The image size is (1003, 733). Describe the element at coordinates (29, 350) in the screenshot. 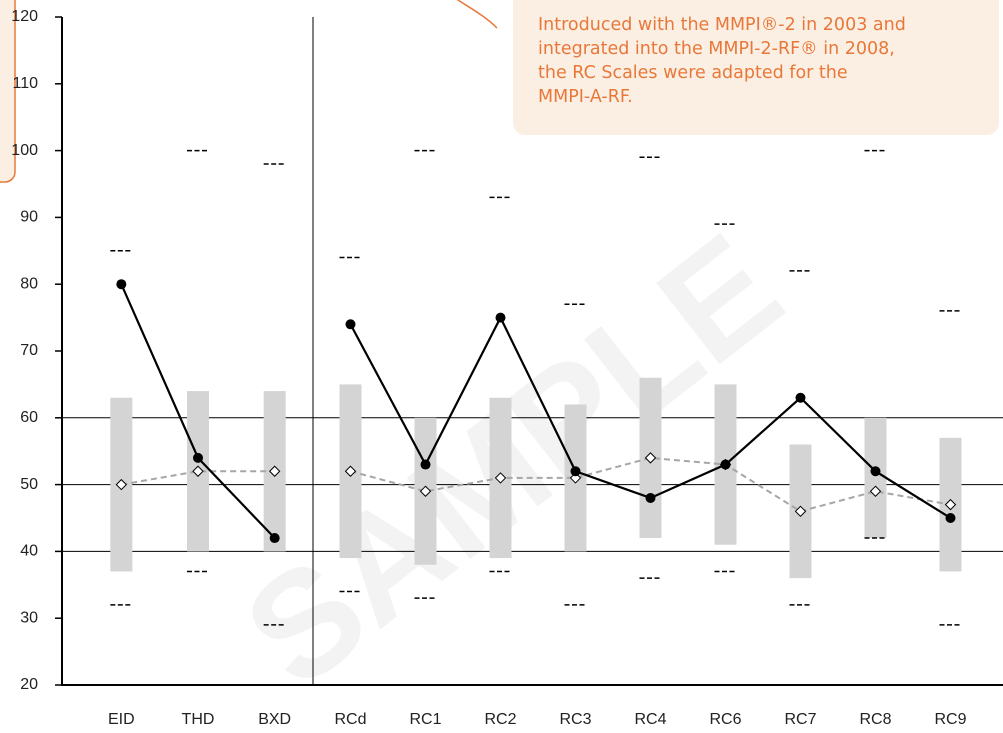

I see `y-tick-label: 70` at that location.